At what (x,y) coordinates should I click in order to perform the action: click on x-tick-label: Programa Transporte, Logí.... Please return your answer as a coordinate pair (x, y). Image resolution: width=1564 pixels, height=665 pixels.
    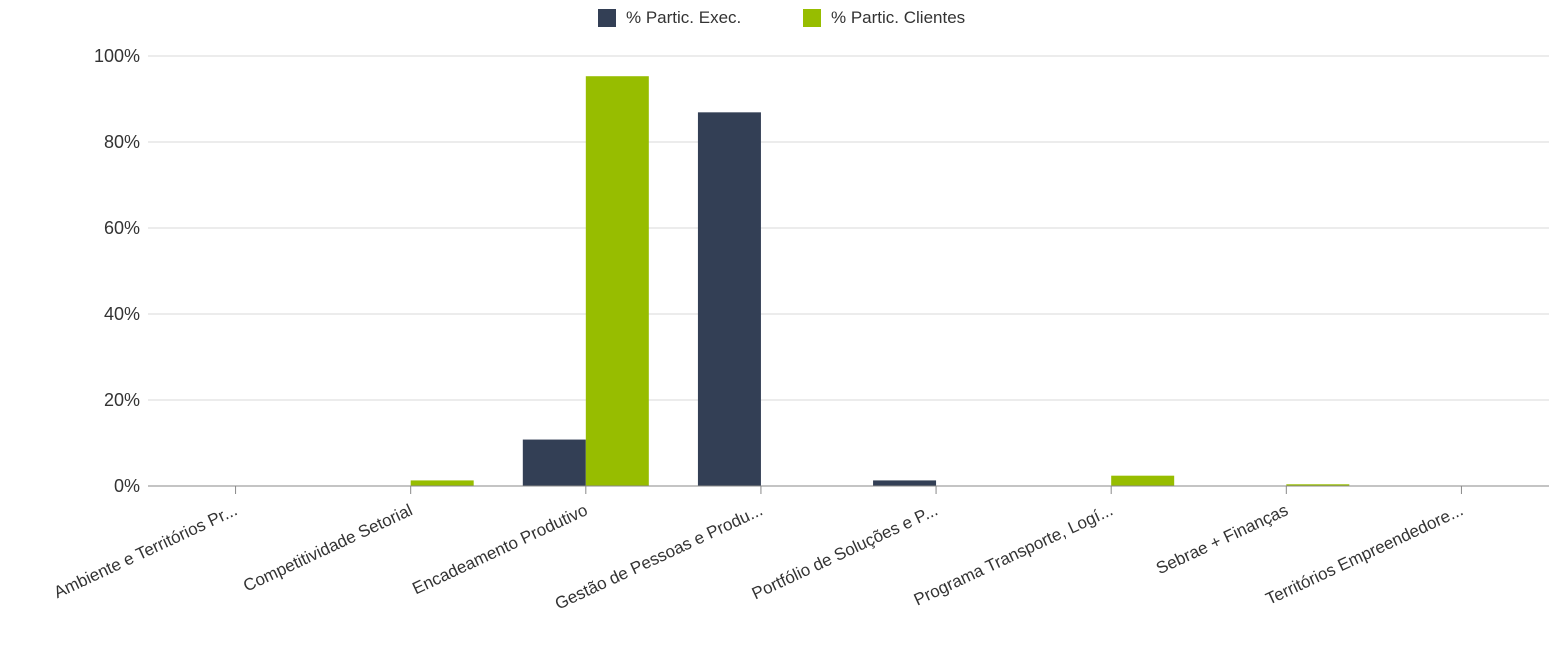
    Looking at the image, I should click on (1013, 554).